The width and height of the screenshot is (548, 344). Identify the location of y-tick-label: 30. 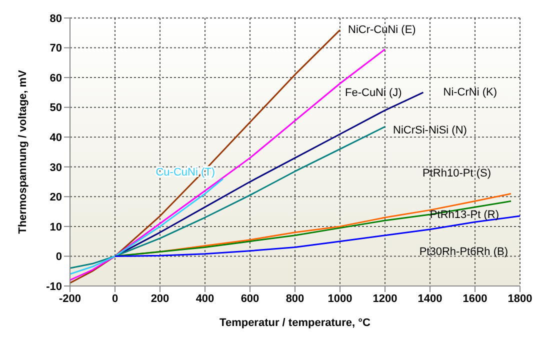
(56, 168).